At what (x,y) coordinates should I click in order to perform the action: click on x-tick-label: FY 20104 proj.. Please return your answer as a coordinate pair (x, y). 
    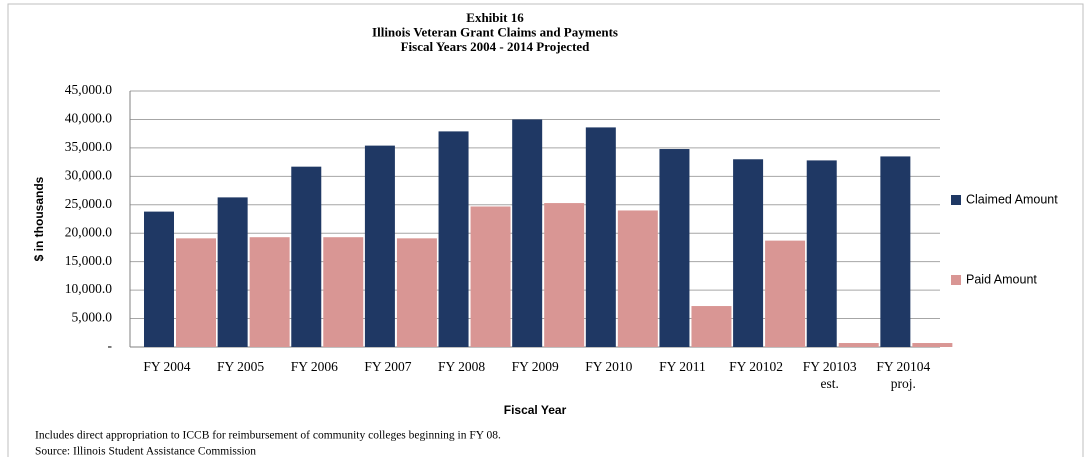
    Looking at the image, I should click on (903, 375).